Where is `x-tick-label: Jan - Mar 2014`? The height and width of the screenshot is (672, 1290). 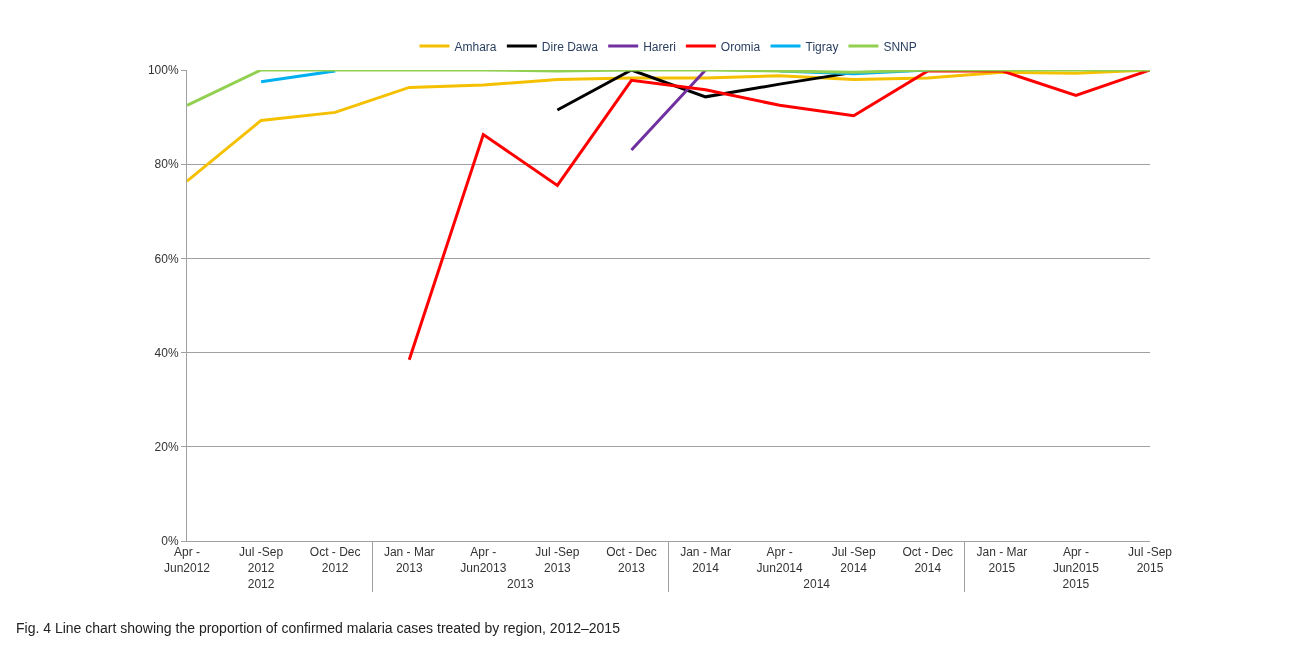 x-tick-label: Jan - Mar 2014 is located at coordinates (705, 560).